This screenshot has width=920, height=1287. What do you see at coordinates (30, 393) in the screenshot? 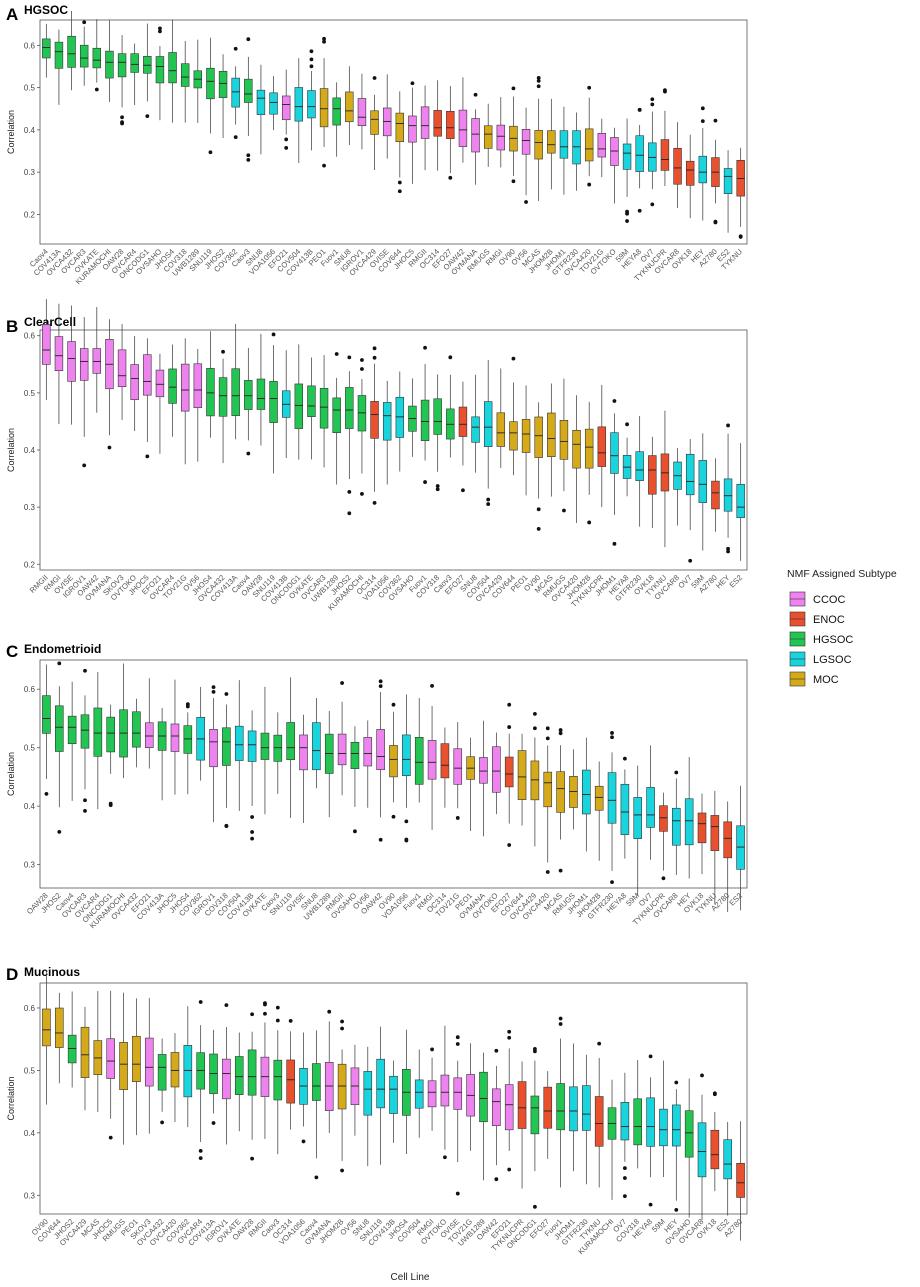
I see `y-tick-label: 0.5` at bounding box center [30, 393].